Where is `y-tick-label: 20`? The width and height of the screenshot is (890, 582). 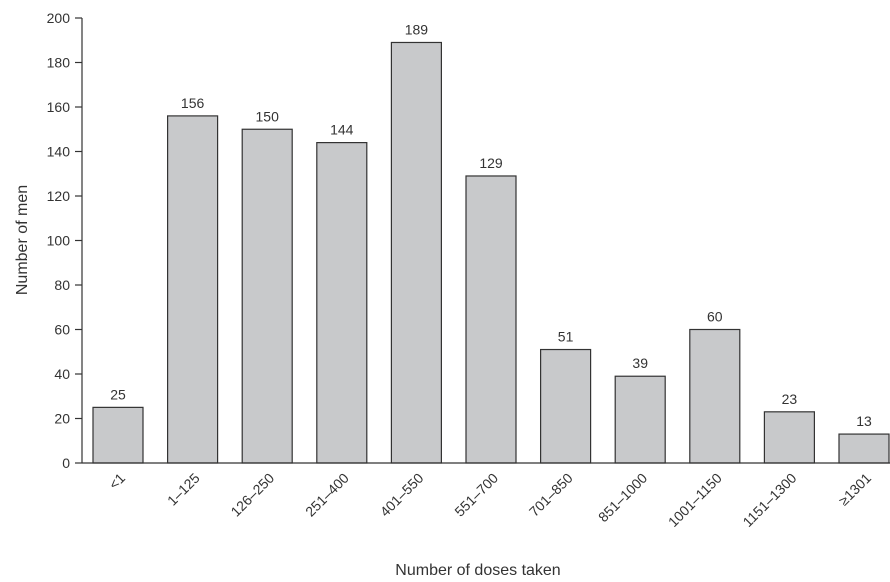
y-tick-label: 20 is located at coordinates (62, 419).